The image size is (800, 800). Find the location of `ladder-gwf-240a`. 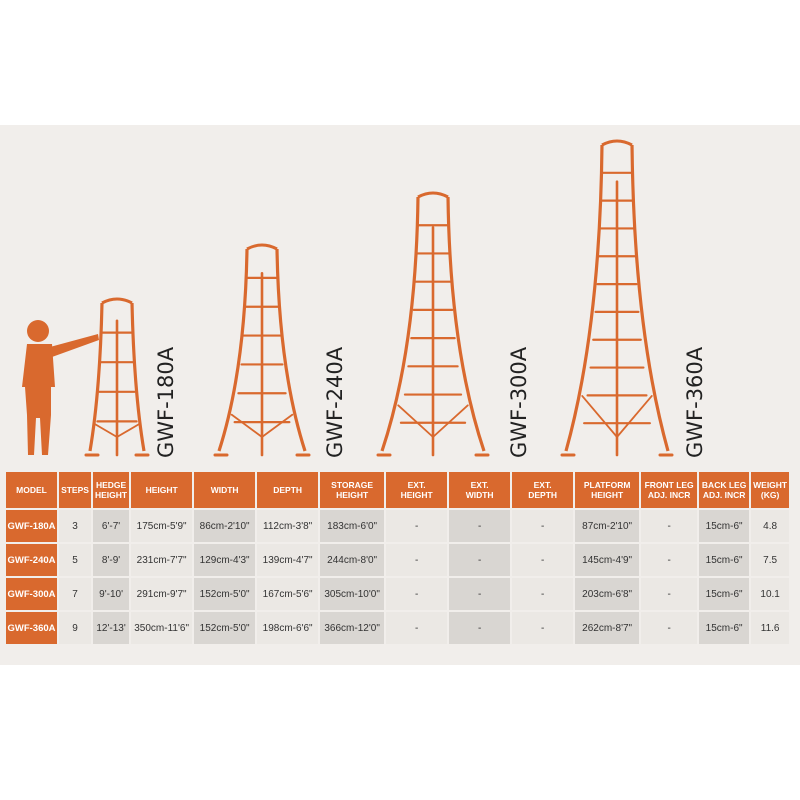

ladder-gwf-240a is located at coordinates (262, 350).